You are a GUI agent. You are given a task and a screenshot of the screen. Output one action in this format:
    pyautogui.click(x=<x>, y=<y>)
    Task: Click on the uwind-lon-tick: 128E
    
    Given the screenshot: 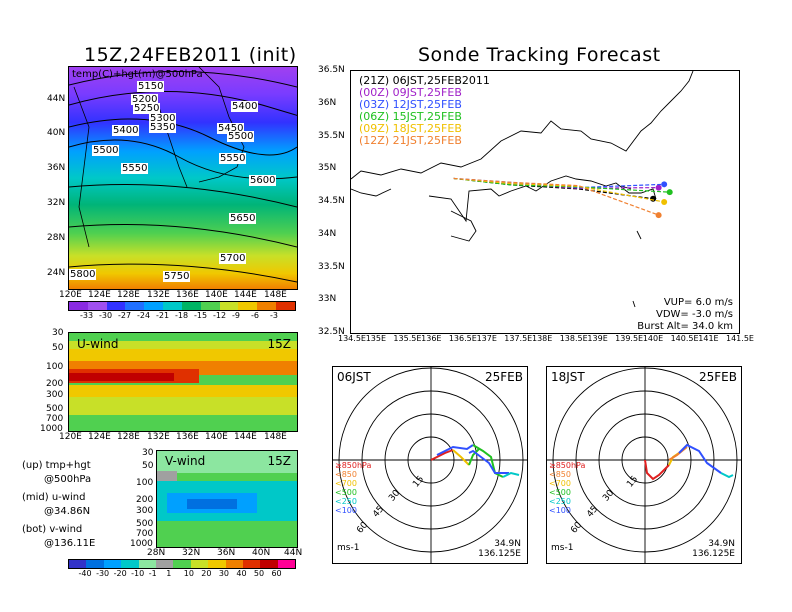 What is the action you would take?
    pyautogui.click(x=128, y=437)
    